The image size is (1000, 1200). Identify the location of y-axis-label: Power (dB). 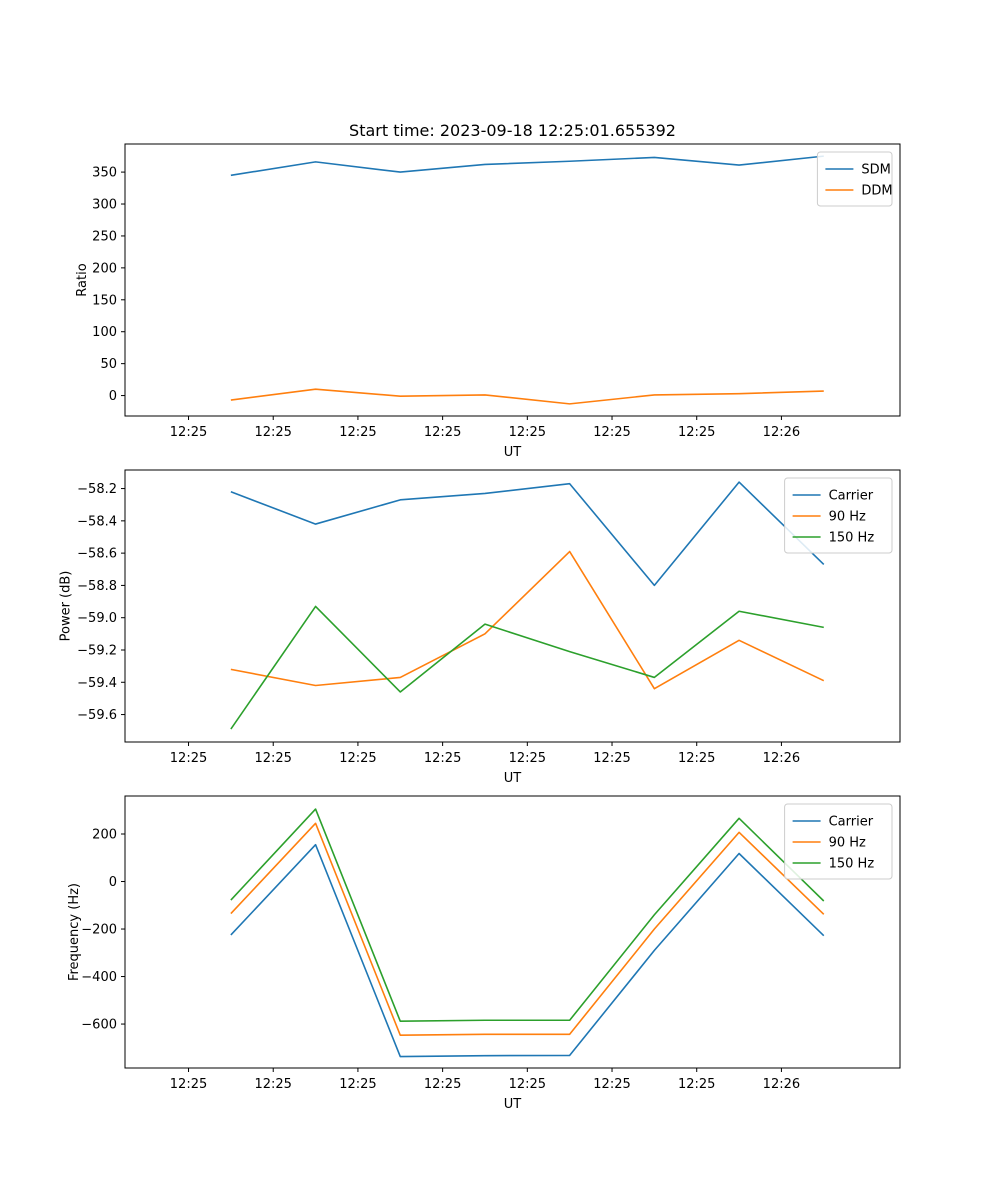
(66, 606).